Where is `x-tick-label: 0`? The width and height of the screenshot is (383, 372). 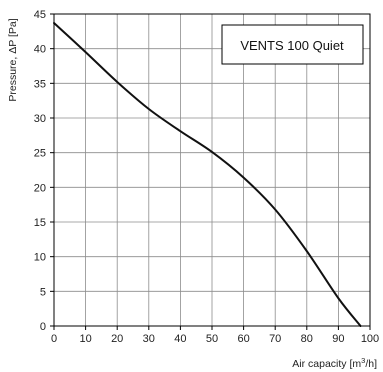
x-tick-label: 0 is located at coordinates (54, 339).